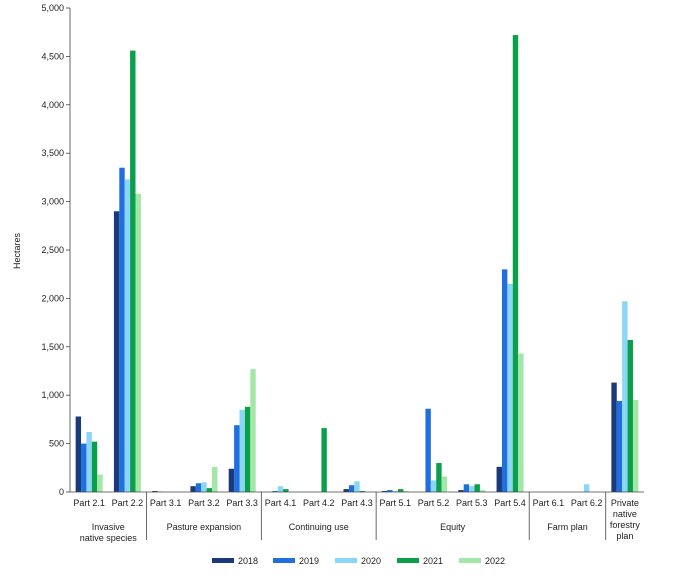 The width and height of the screenshot is (690, 578). Describe the element at coordinates (52, 298) in the screenshot. I see `y-tick-label: 2,000` at that location.